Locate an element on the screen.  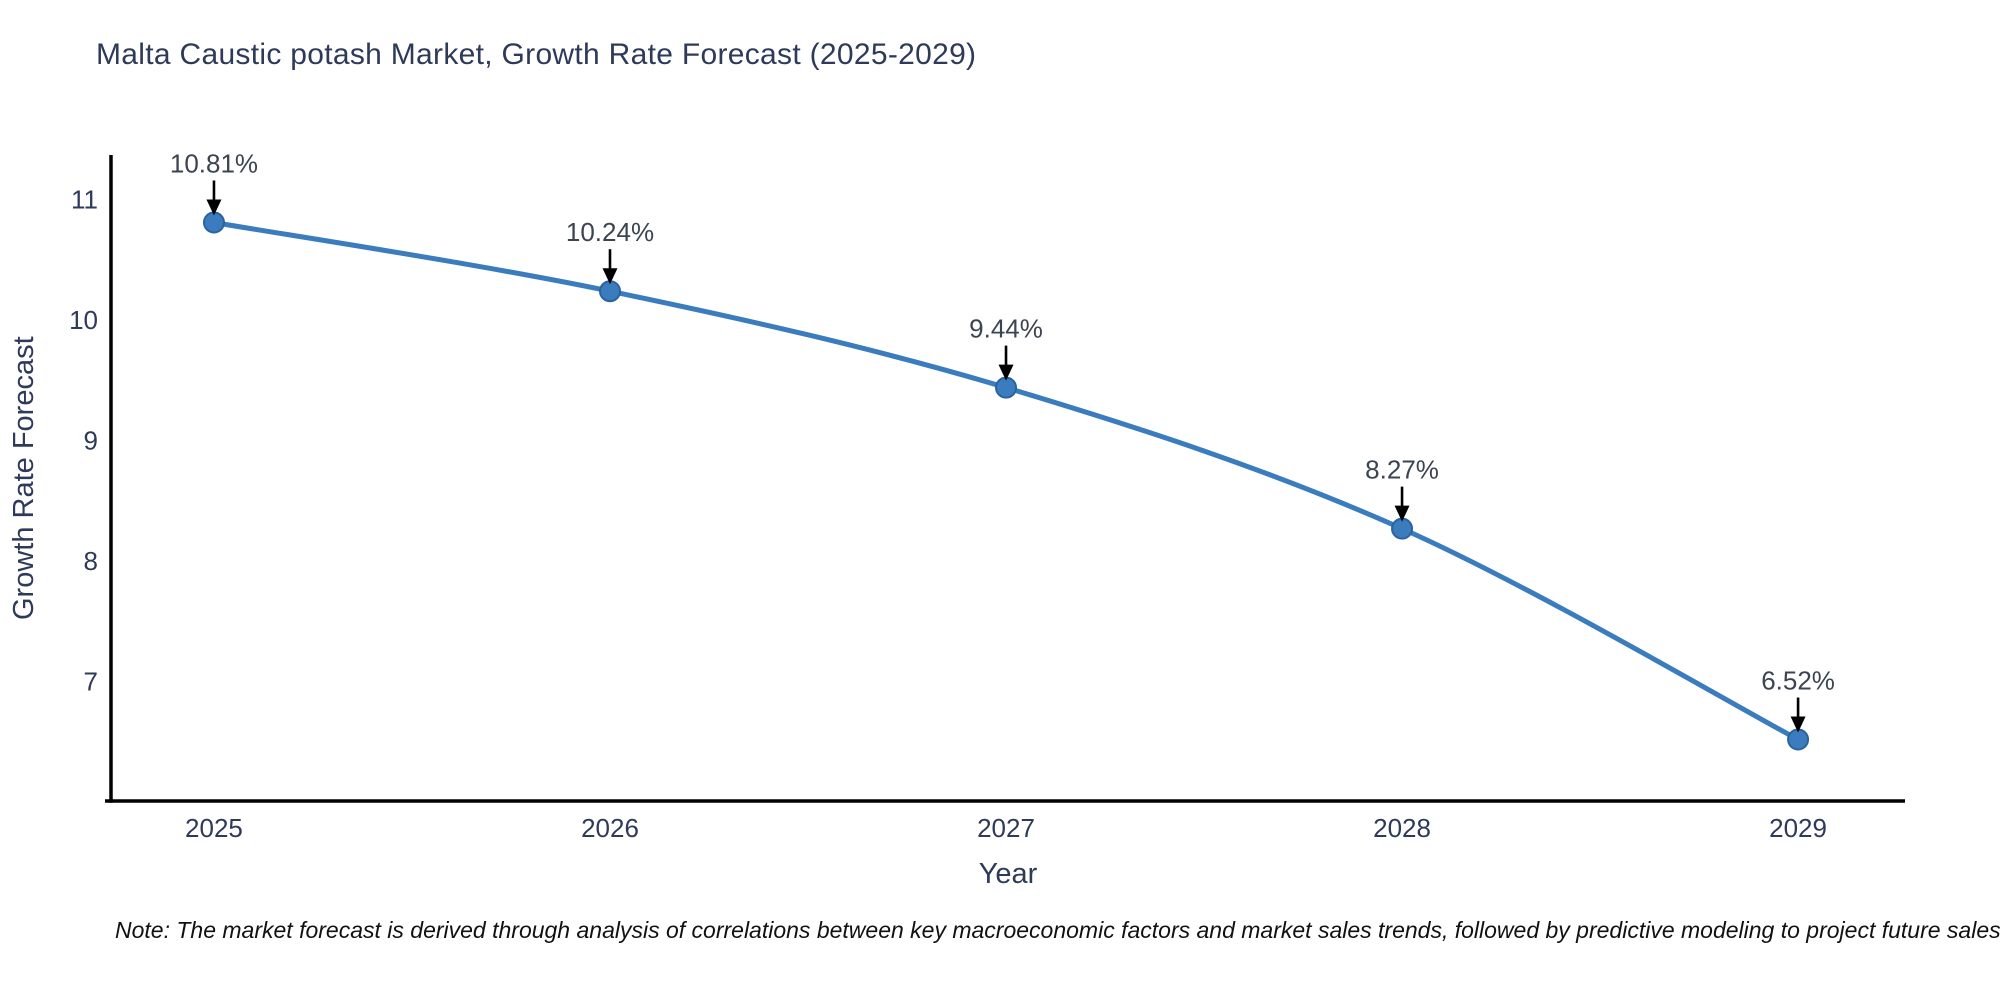
x-tick-label-2025: 2025 is located at coordinates (214, 828).